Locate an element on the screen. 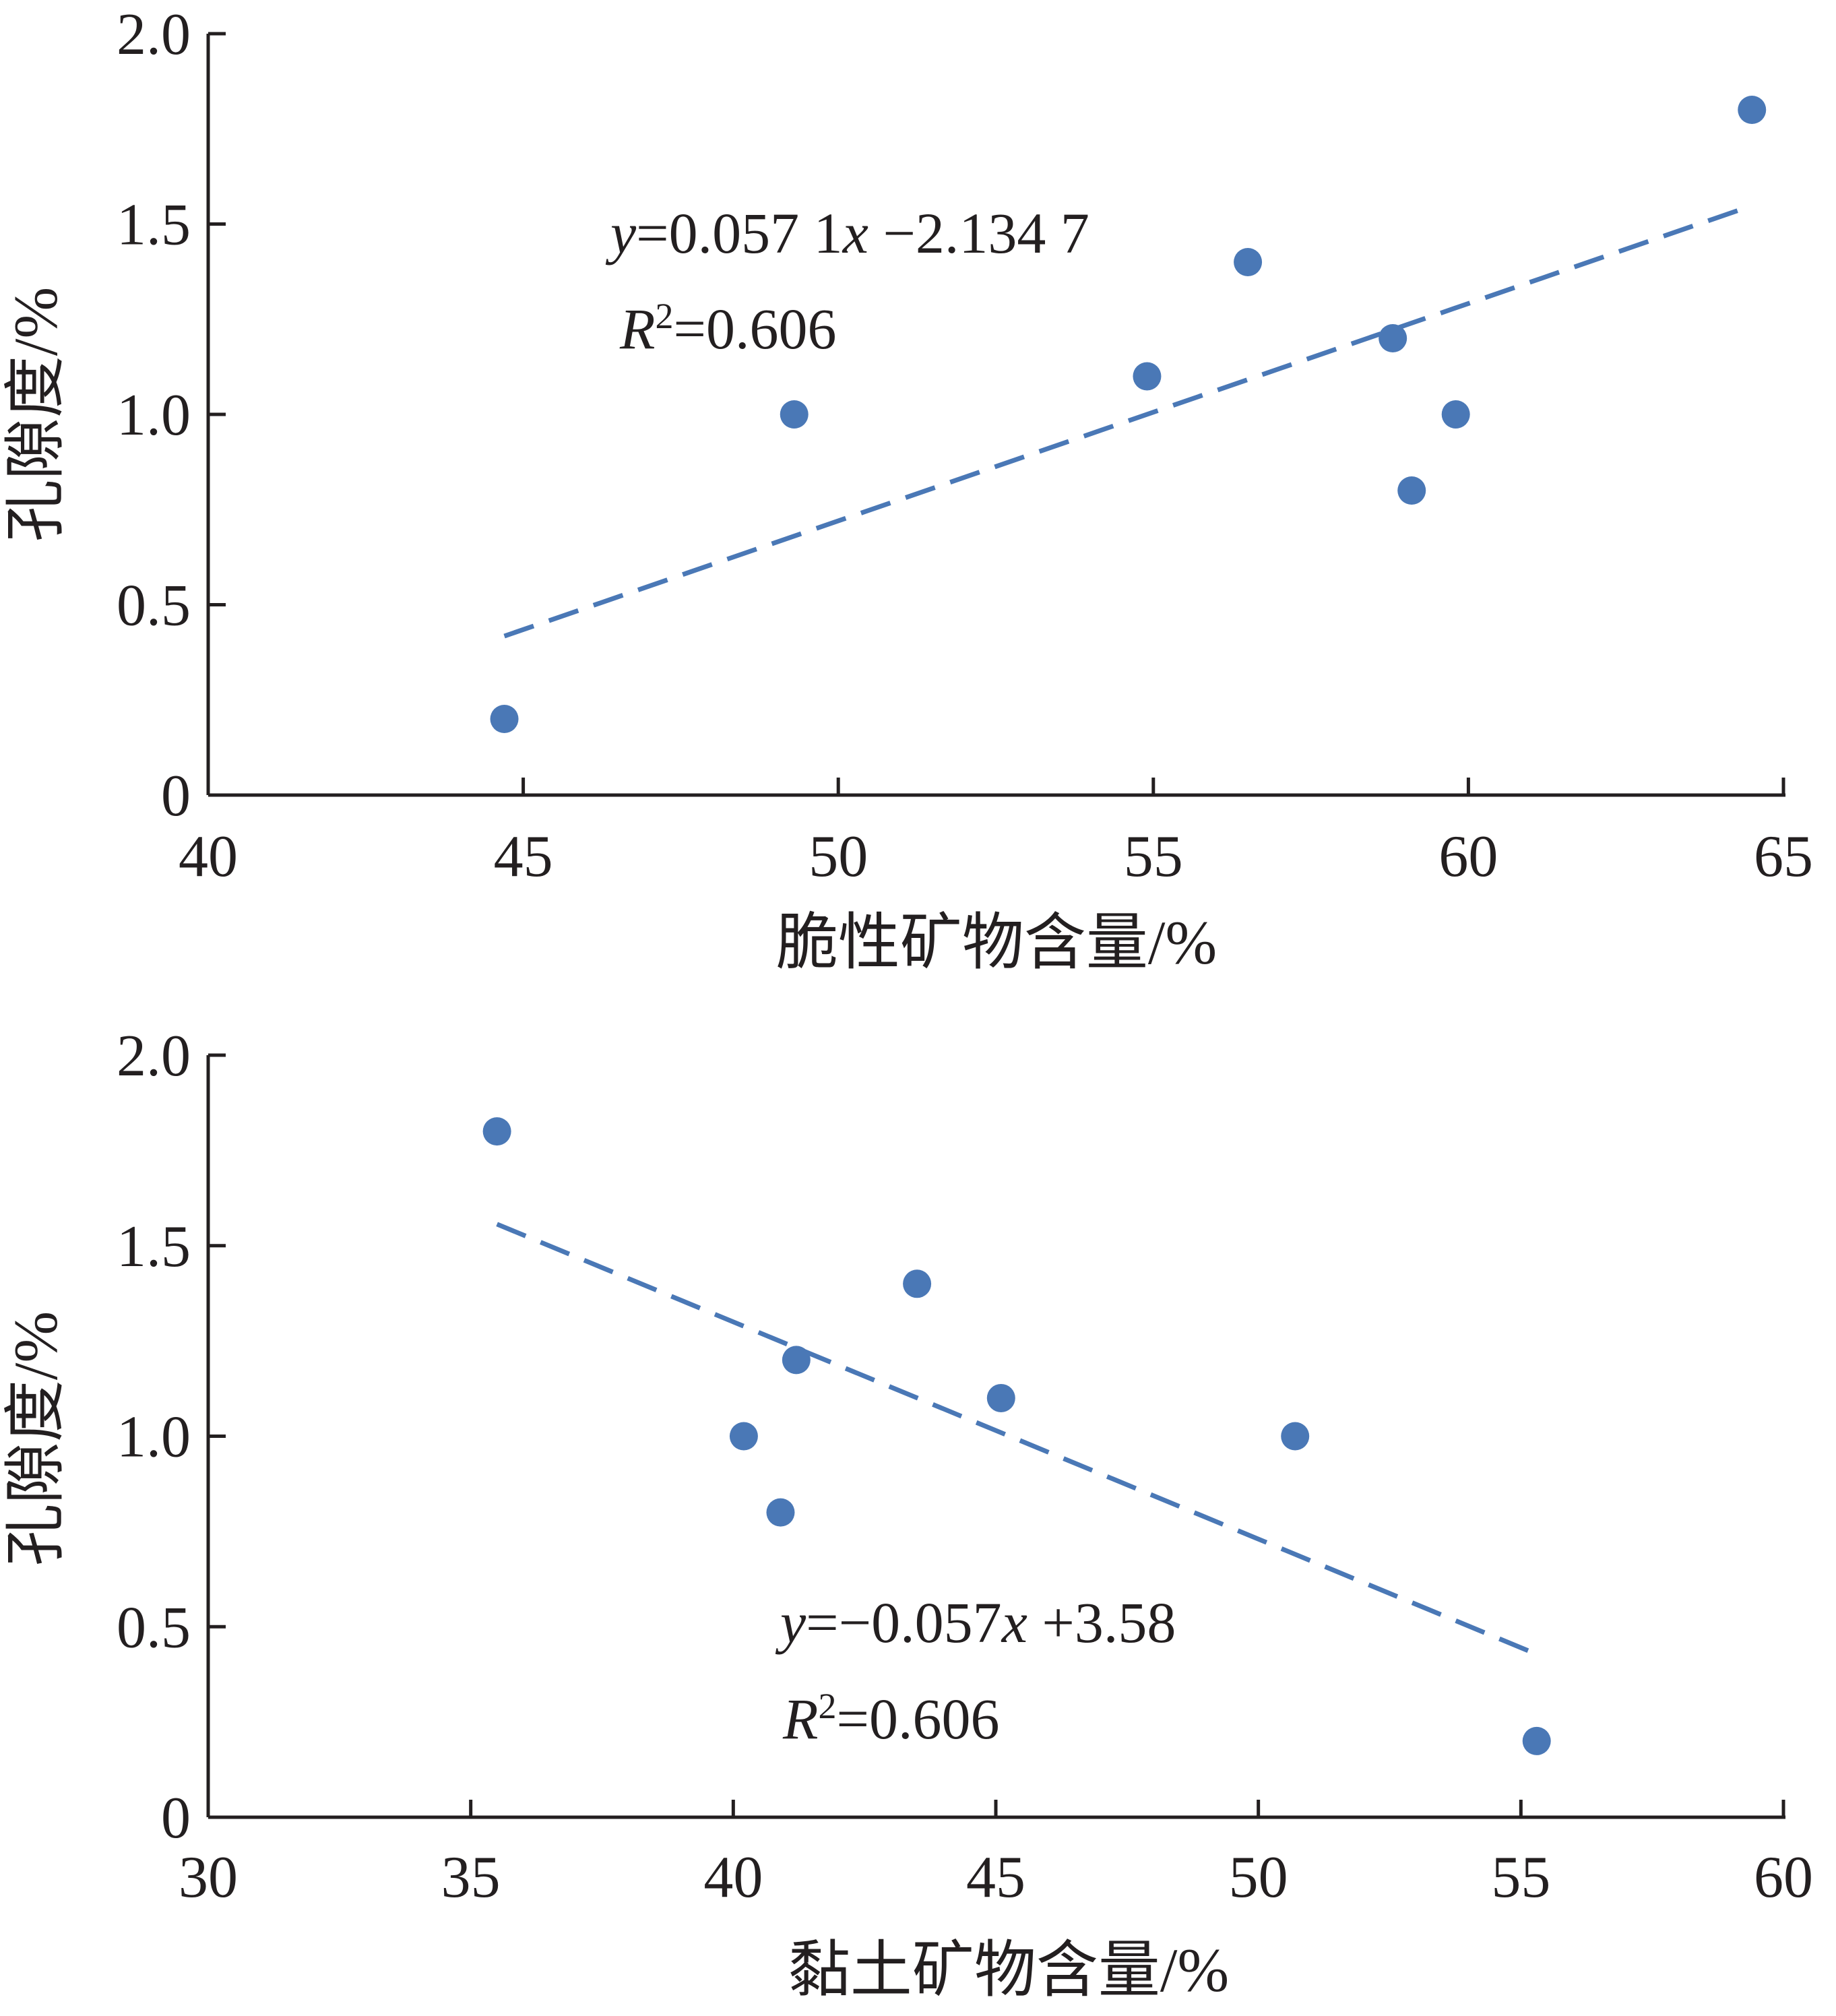 The width and height of the screenshot is (1836, 2016). chart2-r2-sup: 2 is located at coordinates (828, 1706).